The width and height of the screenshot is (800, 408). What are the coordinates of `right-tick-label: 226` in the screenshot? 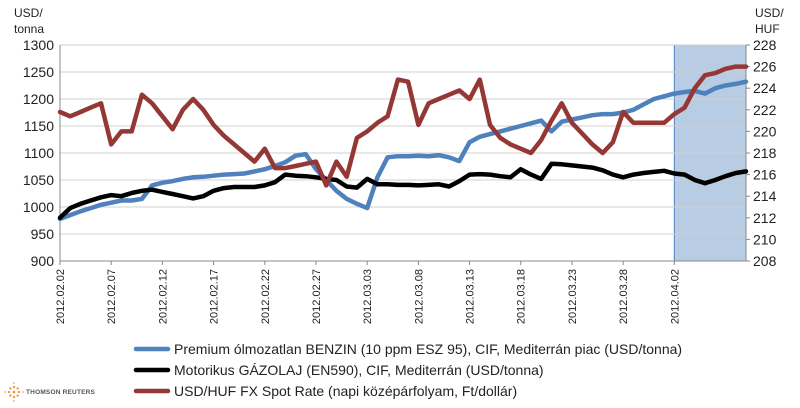 It's located at (765, 67).